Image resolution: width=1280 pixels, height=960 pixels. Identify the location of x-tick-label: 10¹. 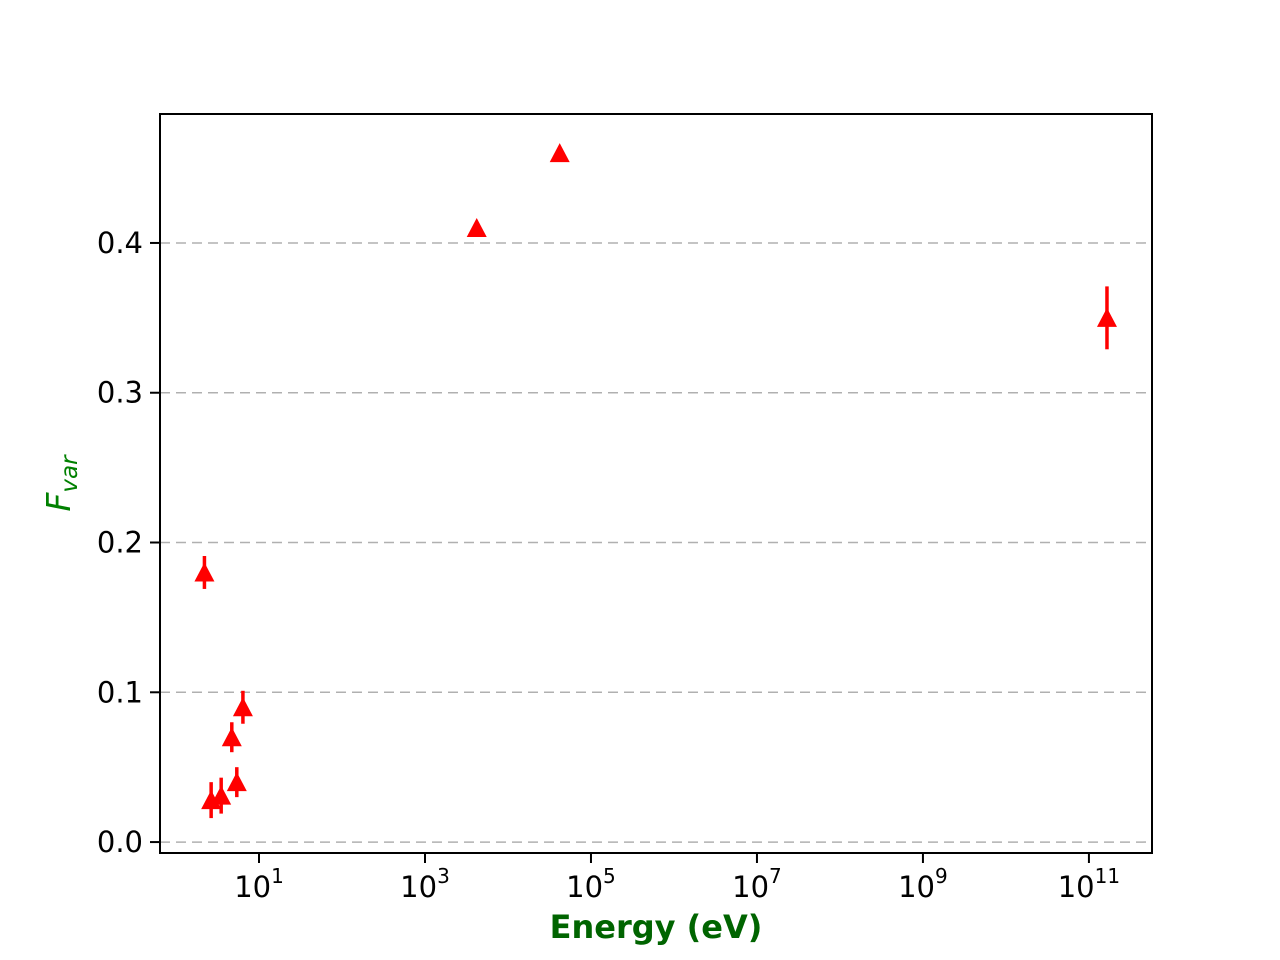
(259, 884).